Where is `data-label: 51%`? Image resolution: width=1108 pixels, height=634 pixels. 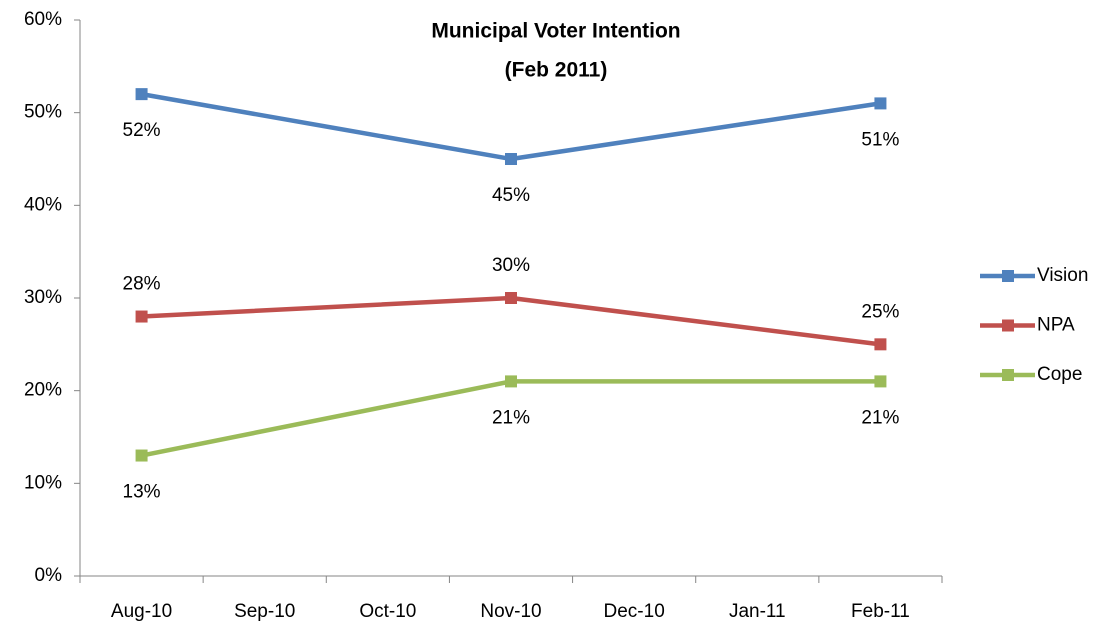
data-label: 51% is located at coordinates (880, 139).